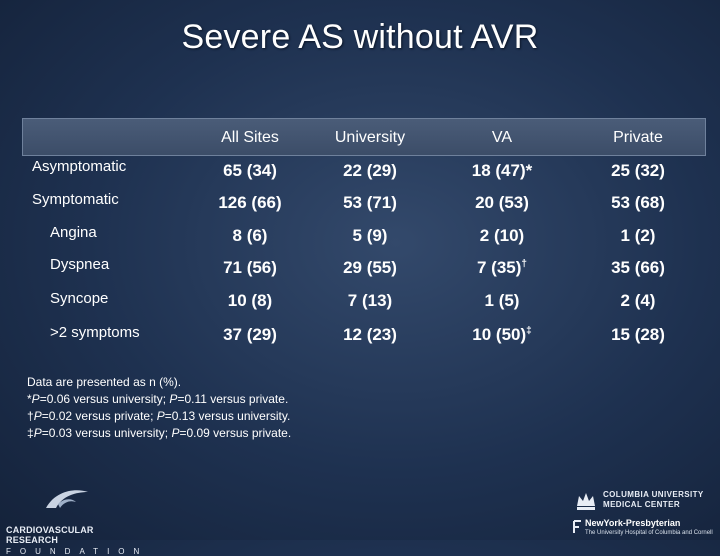  What do you see at coordinates (250, 300) in the screenshot?
I see `table-cell: 10 (8)` at bounding box center [250, 300].